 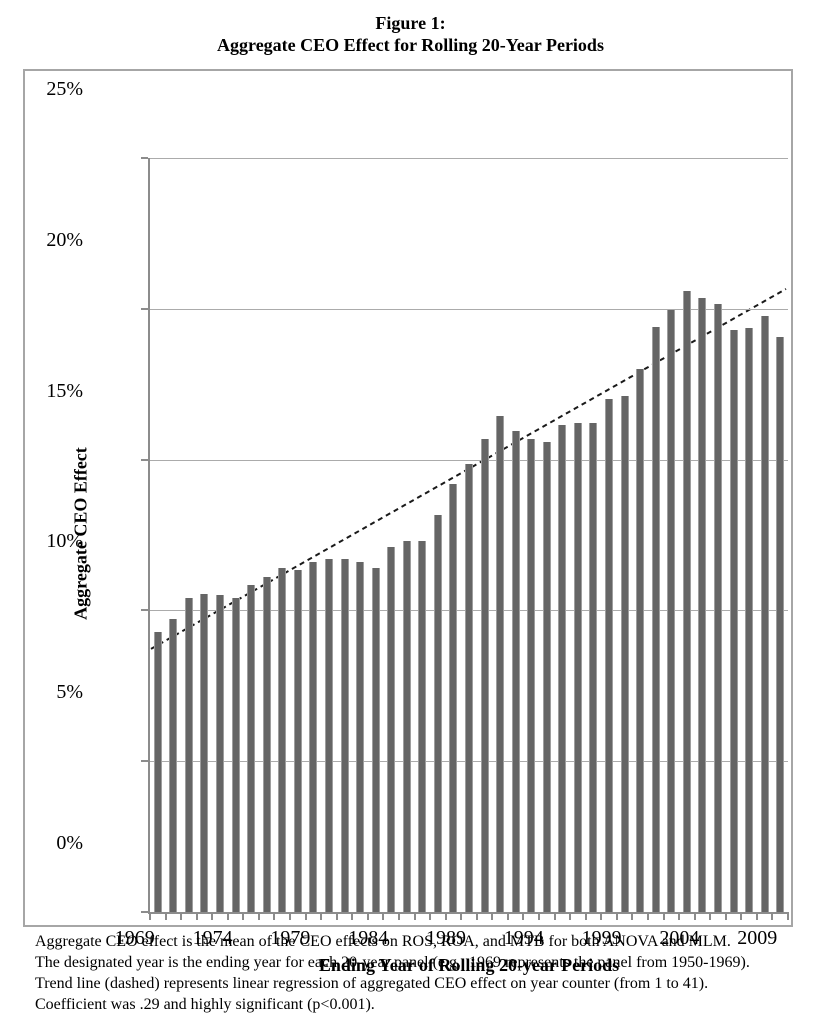 What do you see at coordinates (609, 655) in the screenshot?
I see `bar-1998` at bounding box center [609, 655].